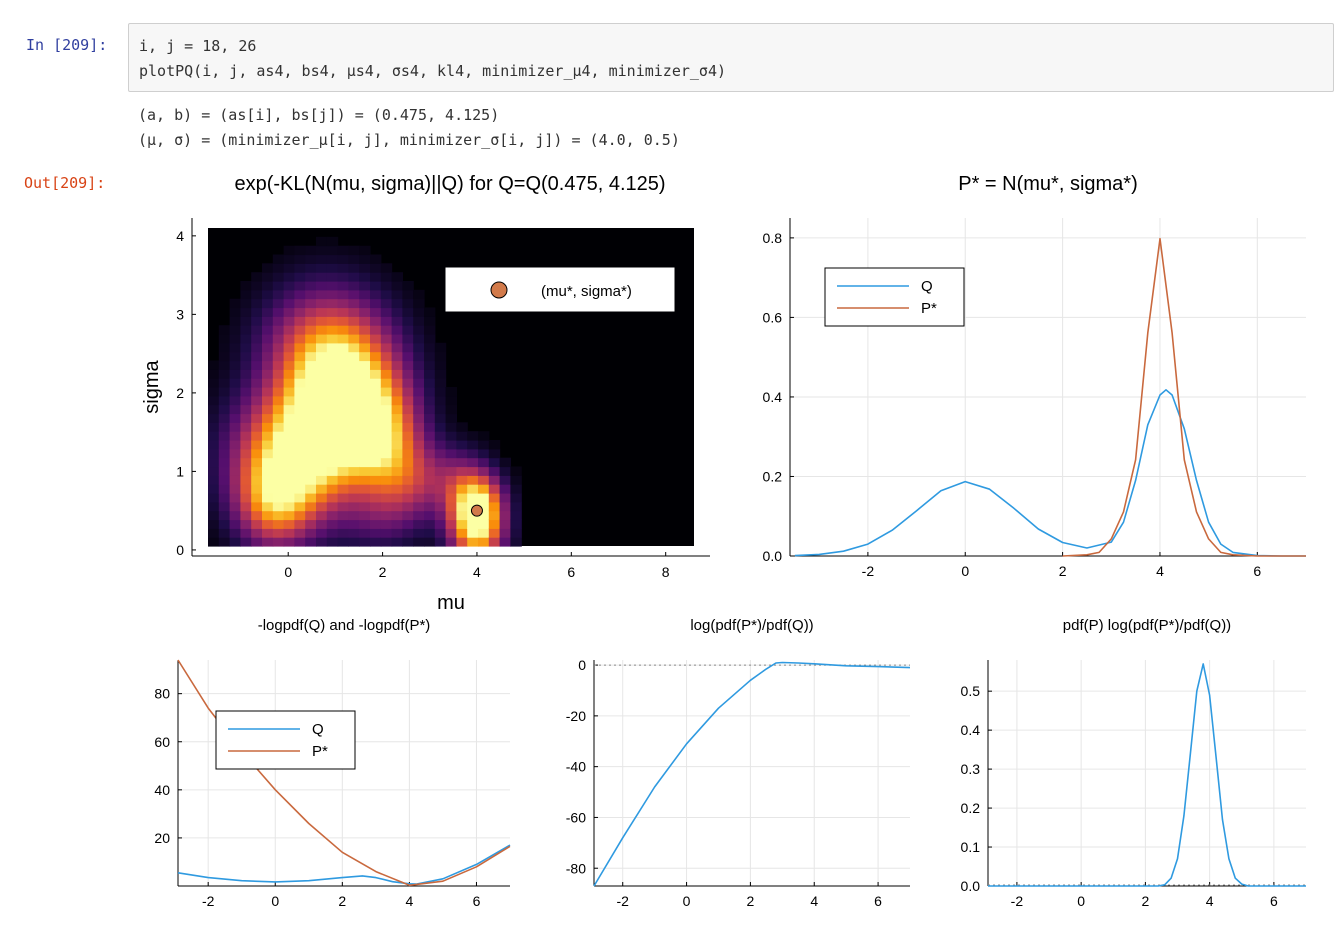 This screenshot has width=1334, height=951. What do you see at coordinates (1063, 571) in the screenshot?
I see `x-tick-label: 2` at bounding box center [1063, 571].